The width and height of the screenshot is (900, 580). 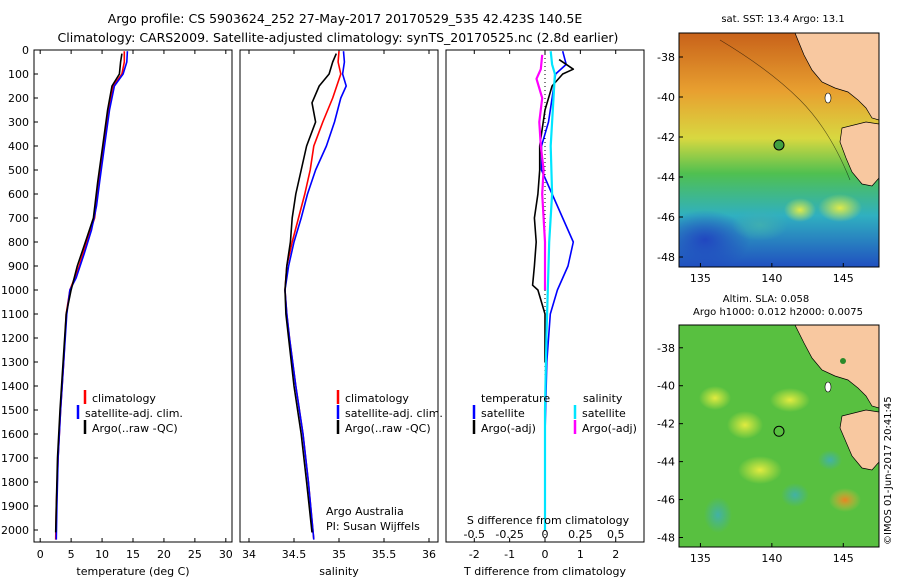 I want to click on sla-peak, so click(x=845, y=500).